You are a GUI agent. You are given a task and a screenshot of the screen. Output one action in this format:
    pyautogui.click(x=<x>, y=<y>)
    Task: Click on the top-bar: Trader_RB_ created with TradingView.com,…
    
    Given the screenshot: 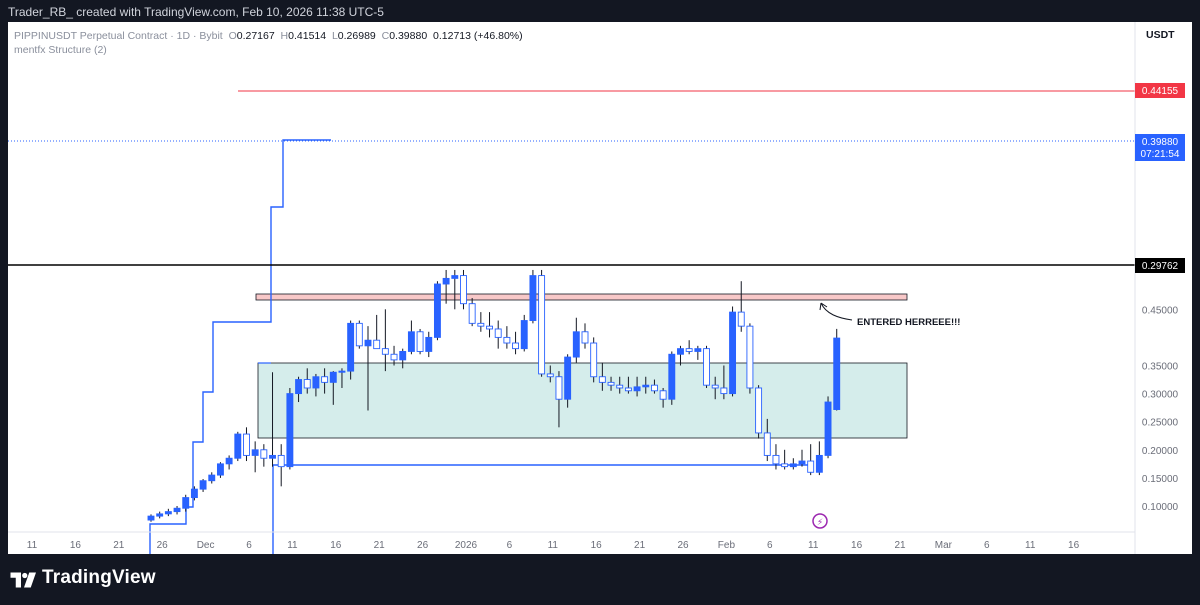 What is the action you would take?
    pyautogui.click(x=600, y=11)
    